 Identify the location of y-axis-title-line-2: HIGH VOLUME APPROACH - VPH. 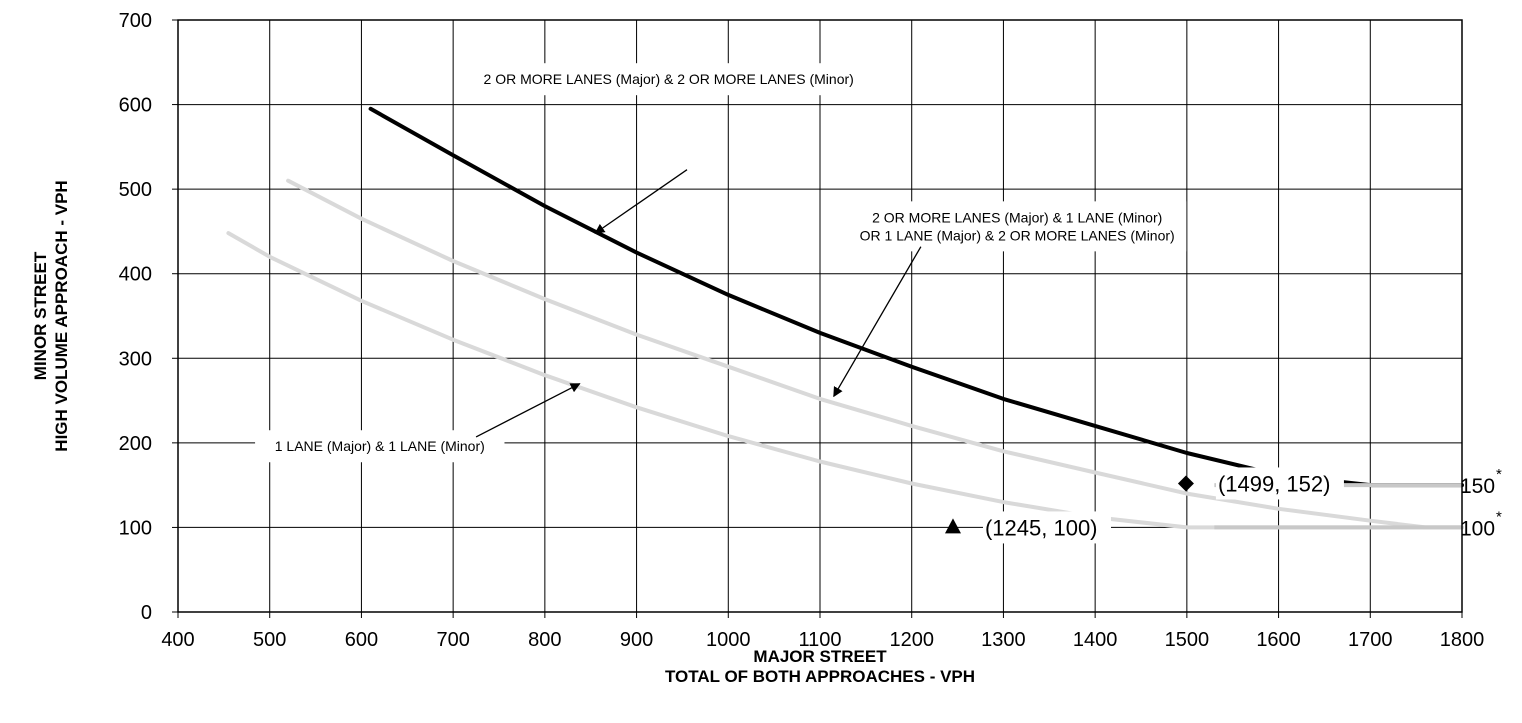
(61, 315).